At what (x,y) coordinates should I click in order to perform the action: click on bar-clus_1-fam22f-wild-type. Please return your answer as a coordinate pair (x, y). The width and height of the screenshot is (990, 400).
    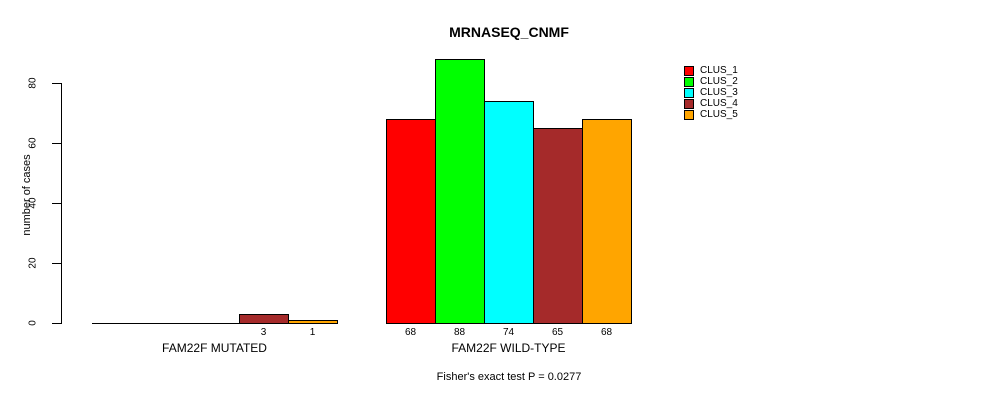
    Looking at the image, I should click on (411, 221).